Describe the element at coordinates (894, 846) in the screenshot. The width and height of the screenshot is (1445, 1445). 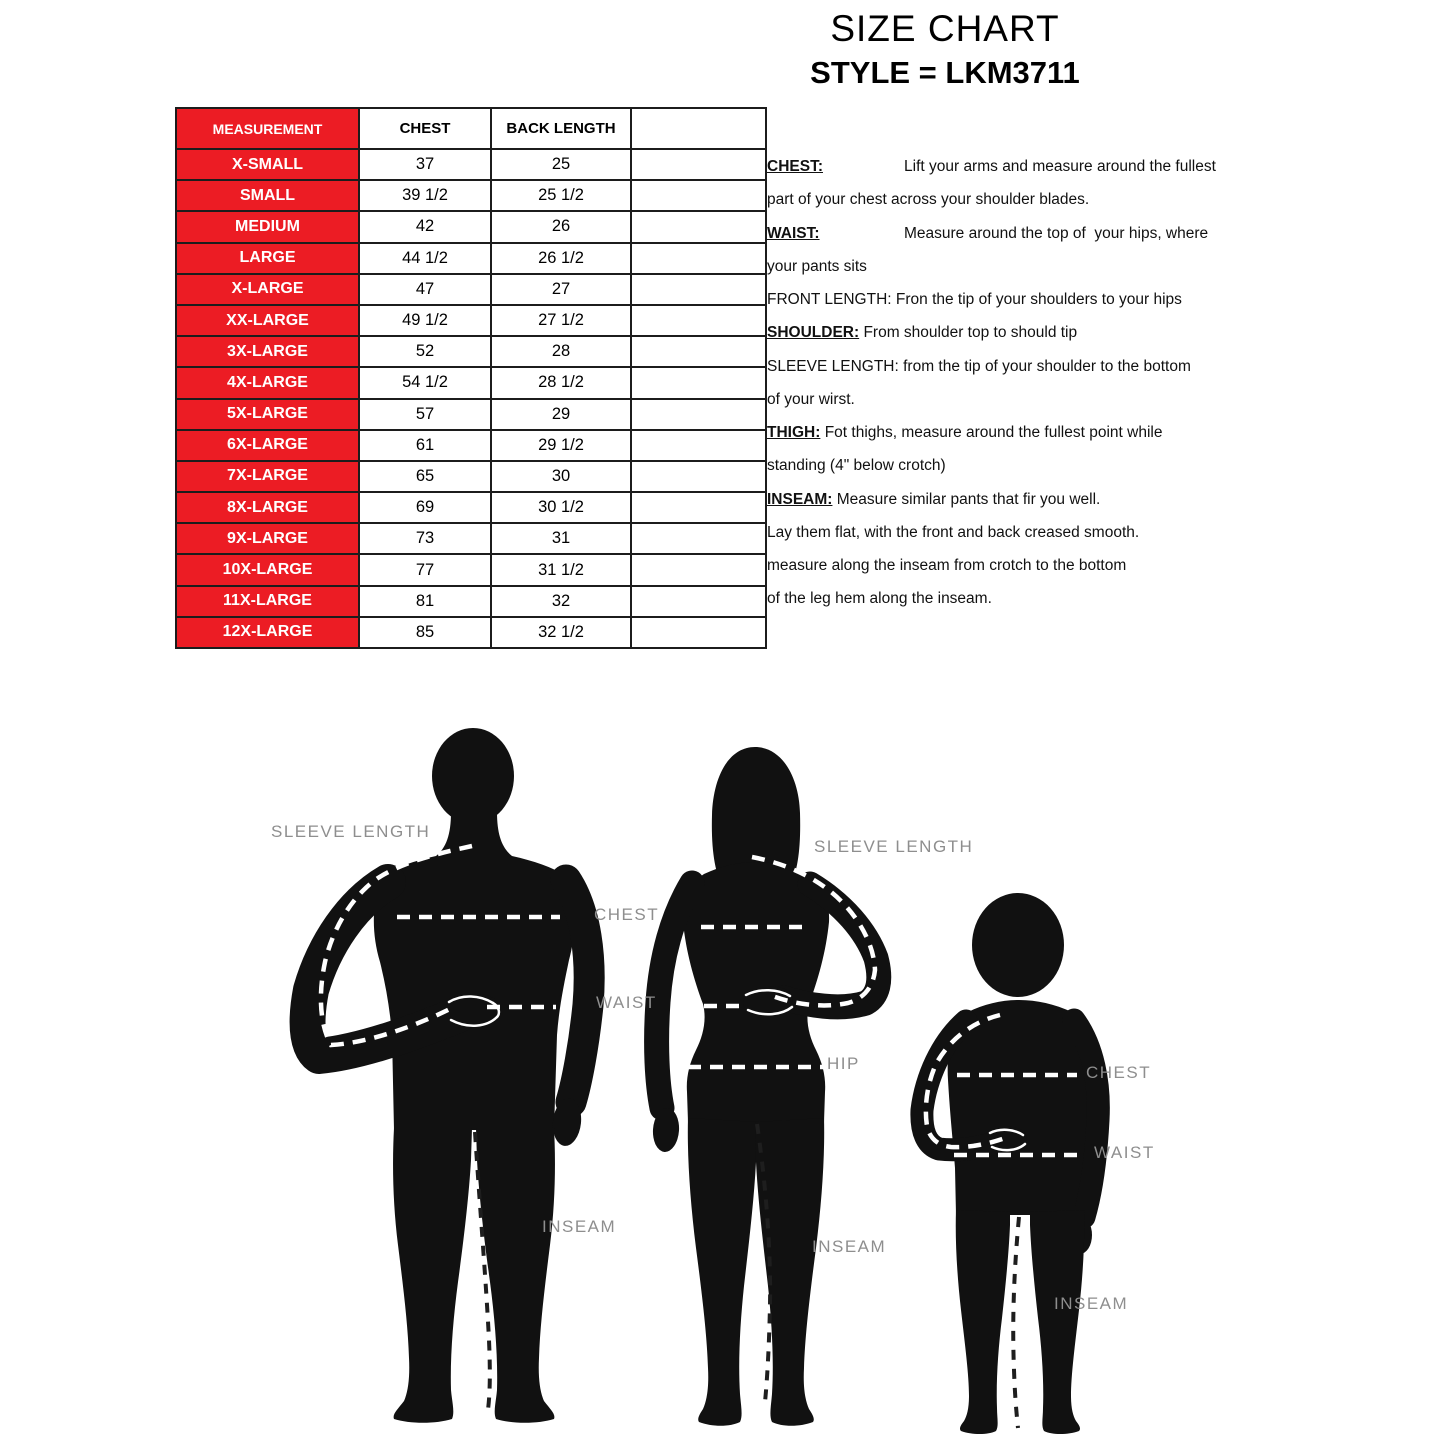
I see `woman-sleeve-length-label: SLEEVE LENGTH` at that location.